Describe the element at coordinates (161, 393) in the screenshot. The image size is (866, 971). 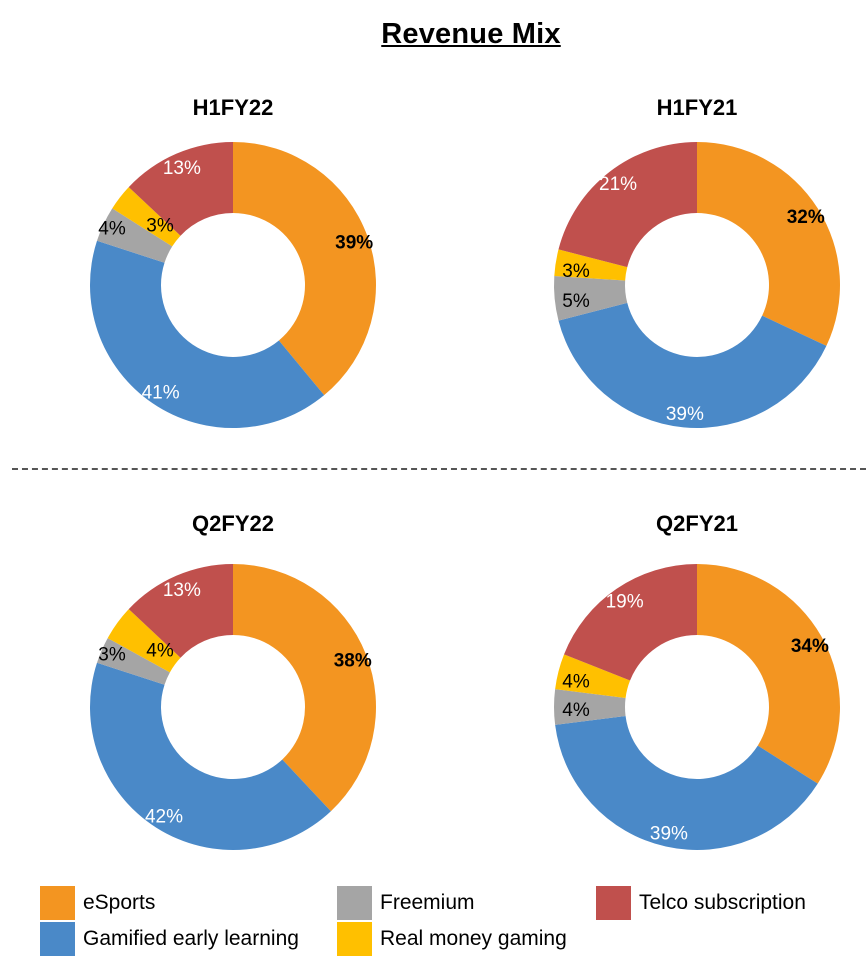
I see `data-label-gamified-early-learning: 41%` at that location.